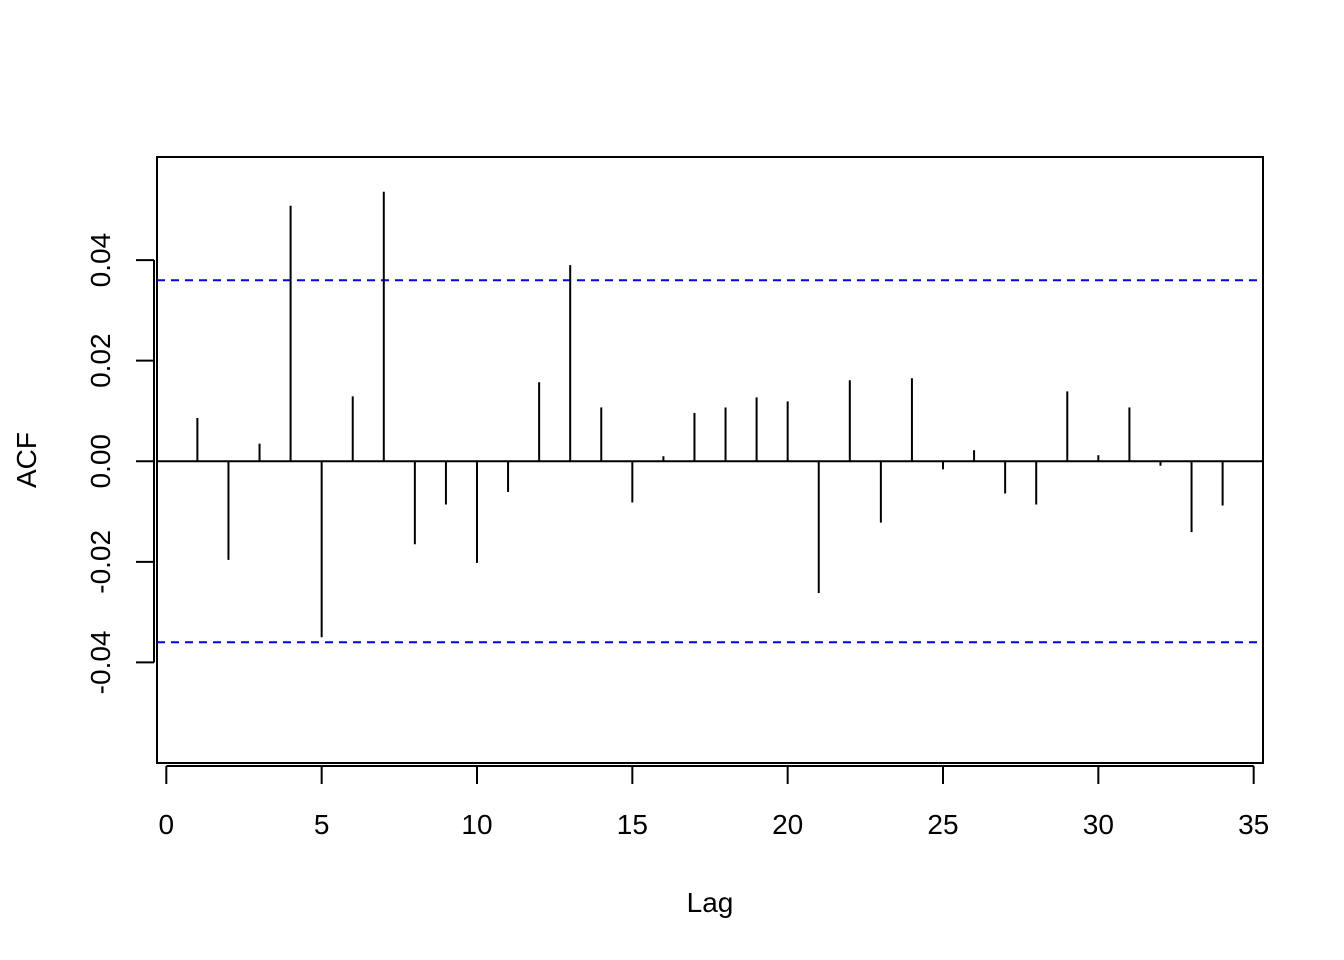 Image resolution: width=1344 pixels, height=960 pixels. What do you see at coordinates (26, 460) in the screenshot?
I see `y-axis-label: ACF` at bounding box center [26, 460].